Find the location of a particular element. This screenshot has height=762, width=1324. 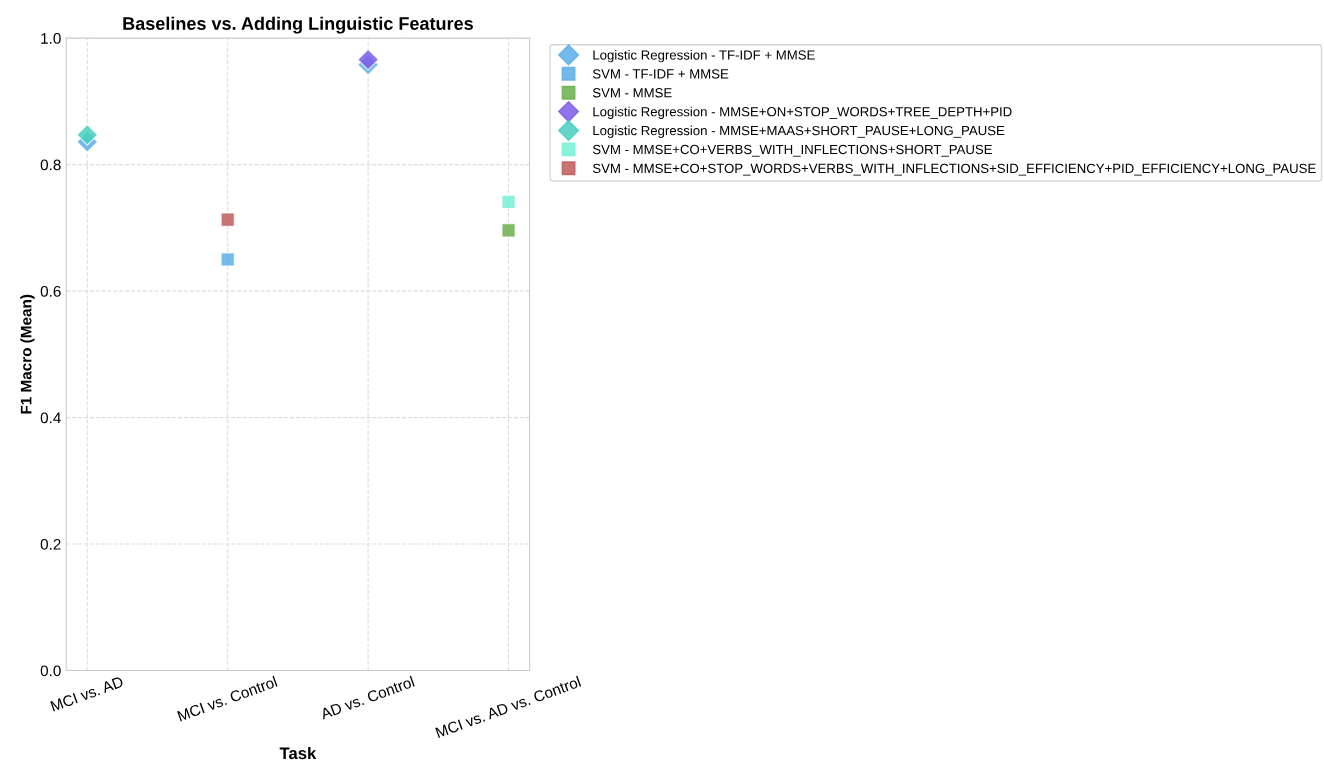

legend-label: SVM - TF-IDF + MMSE is located at coordinates (660, 74).